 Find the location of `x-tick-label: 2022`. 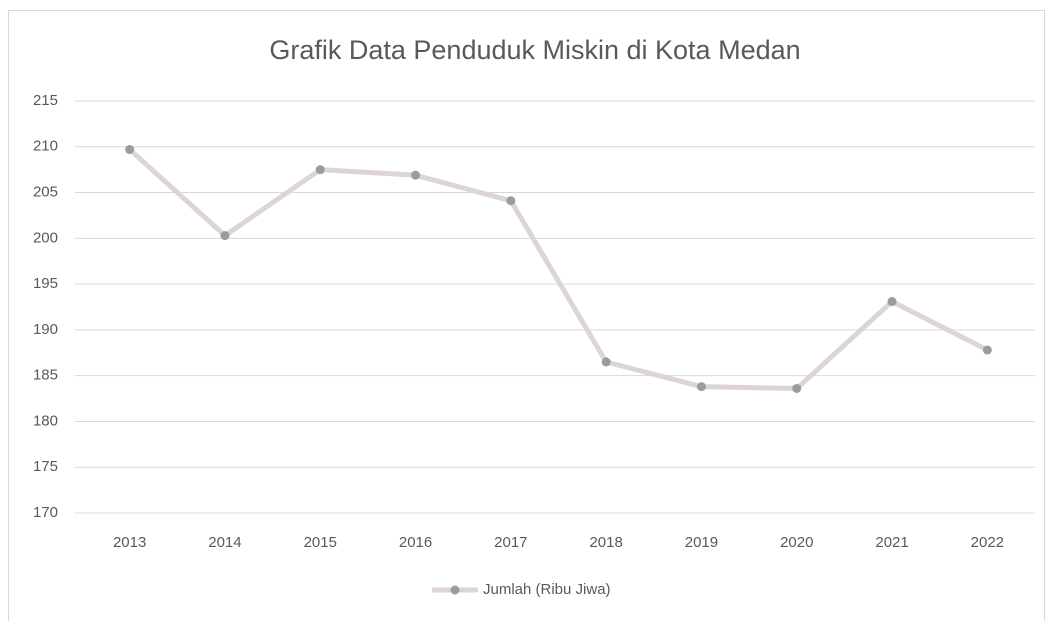

x-tick-label: 2022 is located at coordinates (987, 542).